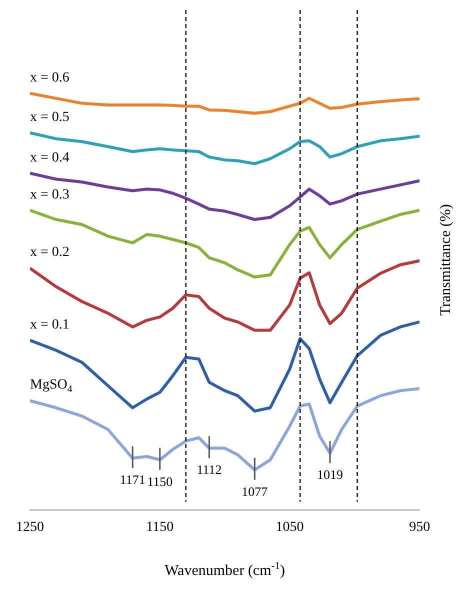 This screenshot has height=589, width=458. Describe the element at coordinates (446, 260) in the screenshot. I see `y-axis-title: Transmittance (%)` at that location.